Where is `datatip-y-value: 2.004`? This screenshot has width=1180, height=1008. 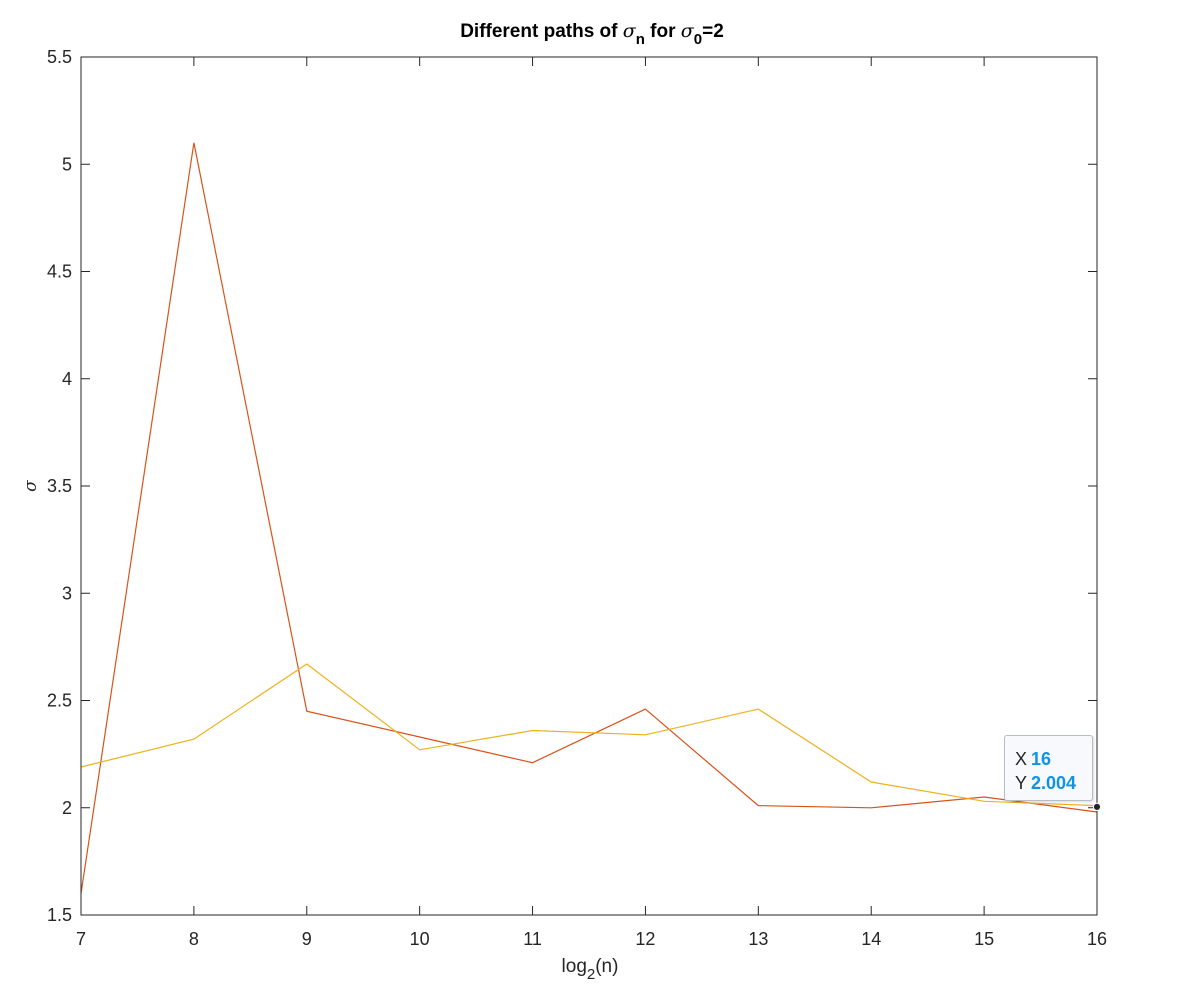
datatip-y-value: 2.004 is located at coordinates (1054, 783).